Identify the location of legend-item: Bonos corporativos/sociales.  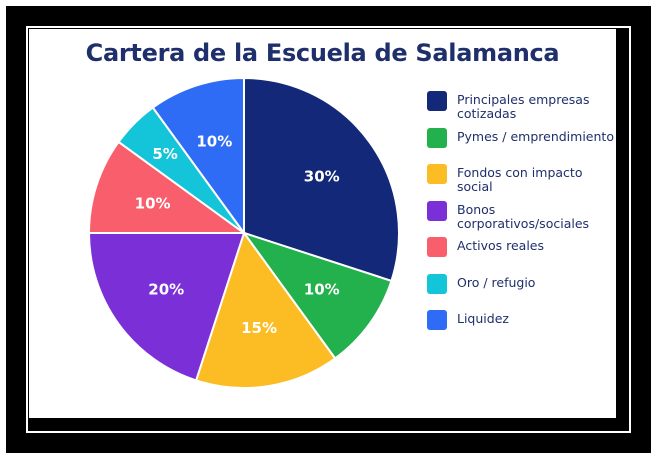
(522, 215).